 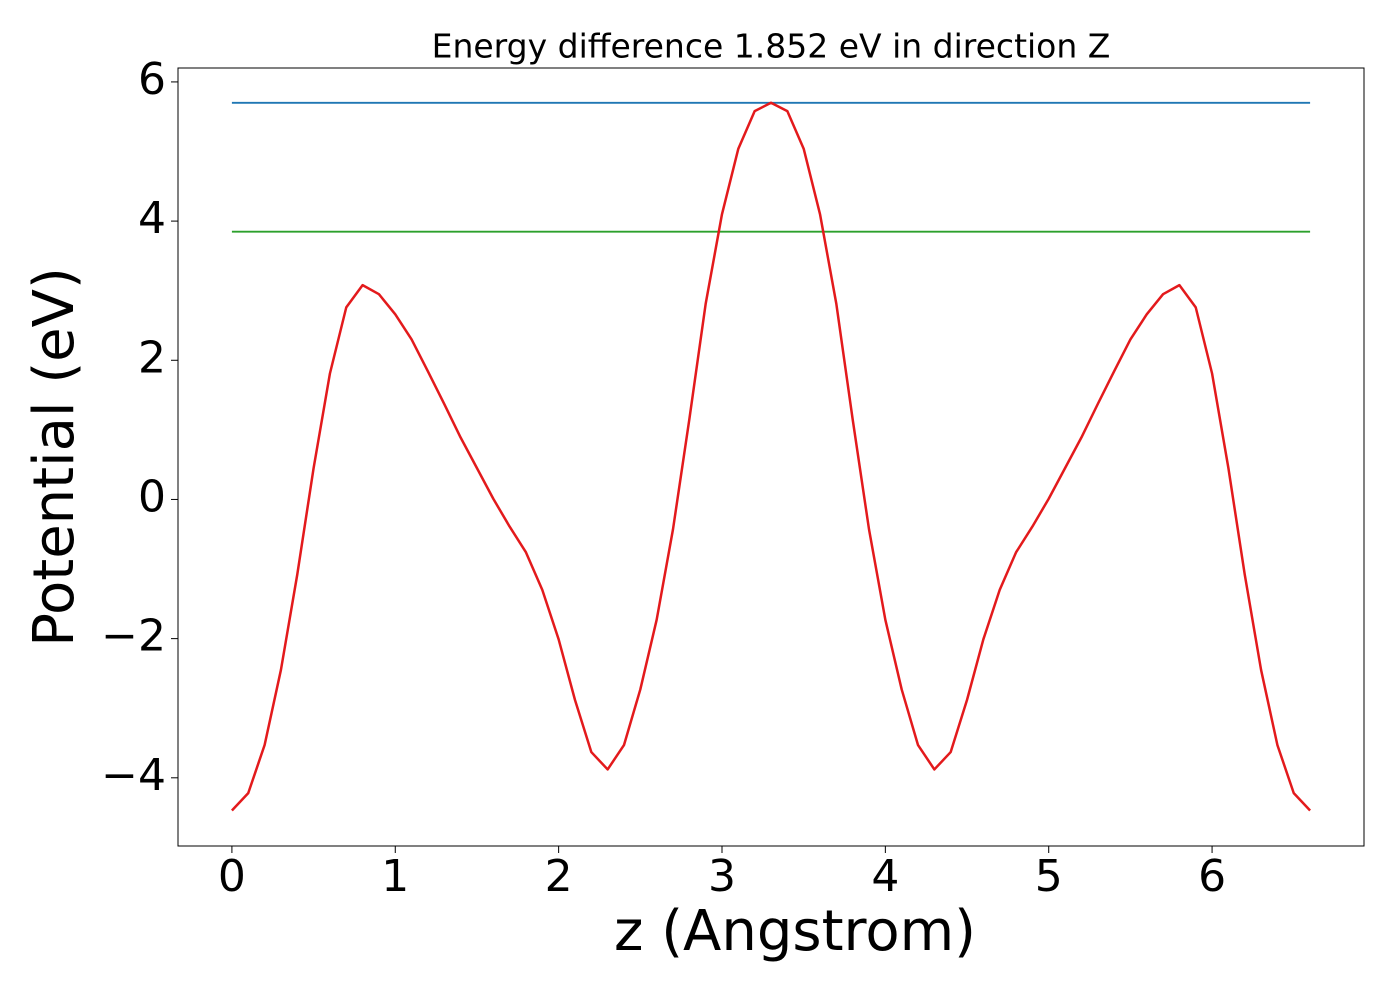 What do you see at coordinates (722, 876) in the screenshot?
I see `x-tick-label: 3` at bounding box center [722, 876].